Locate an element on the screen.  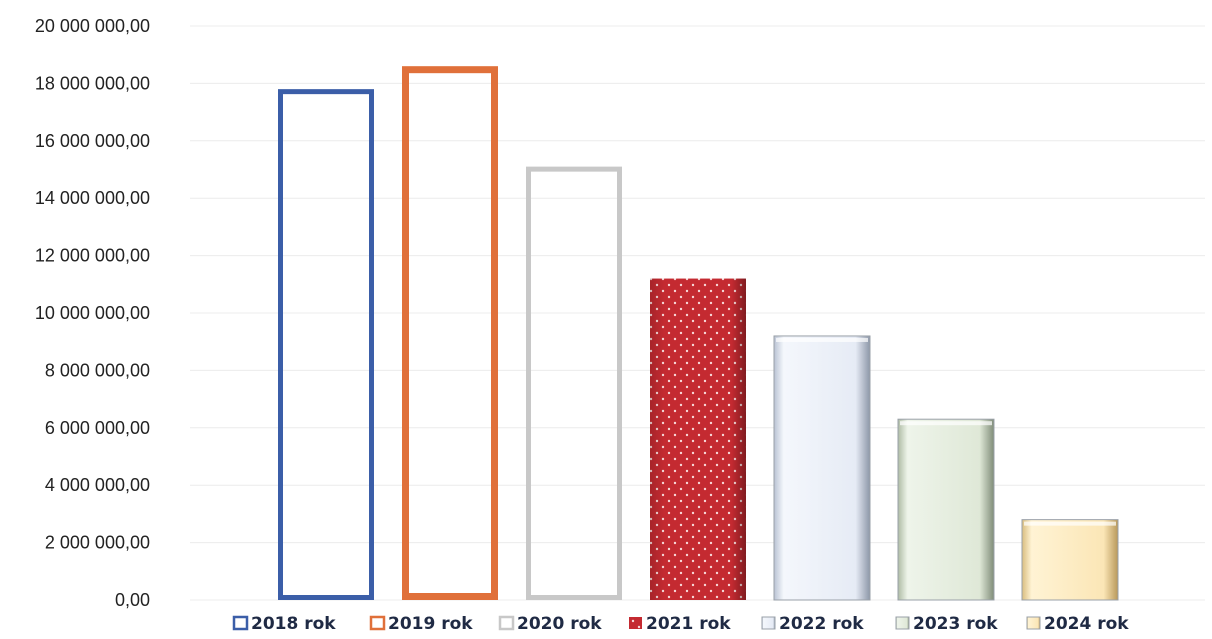
y-tick-label: 16 000 000,00 is located at coordinates (92, 141).